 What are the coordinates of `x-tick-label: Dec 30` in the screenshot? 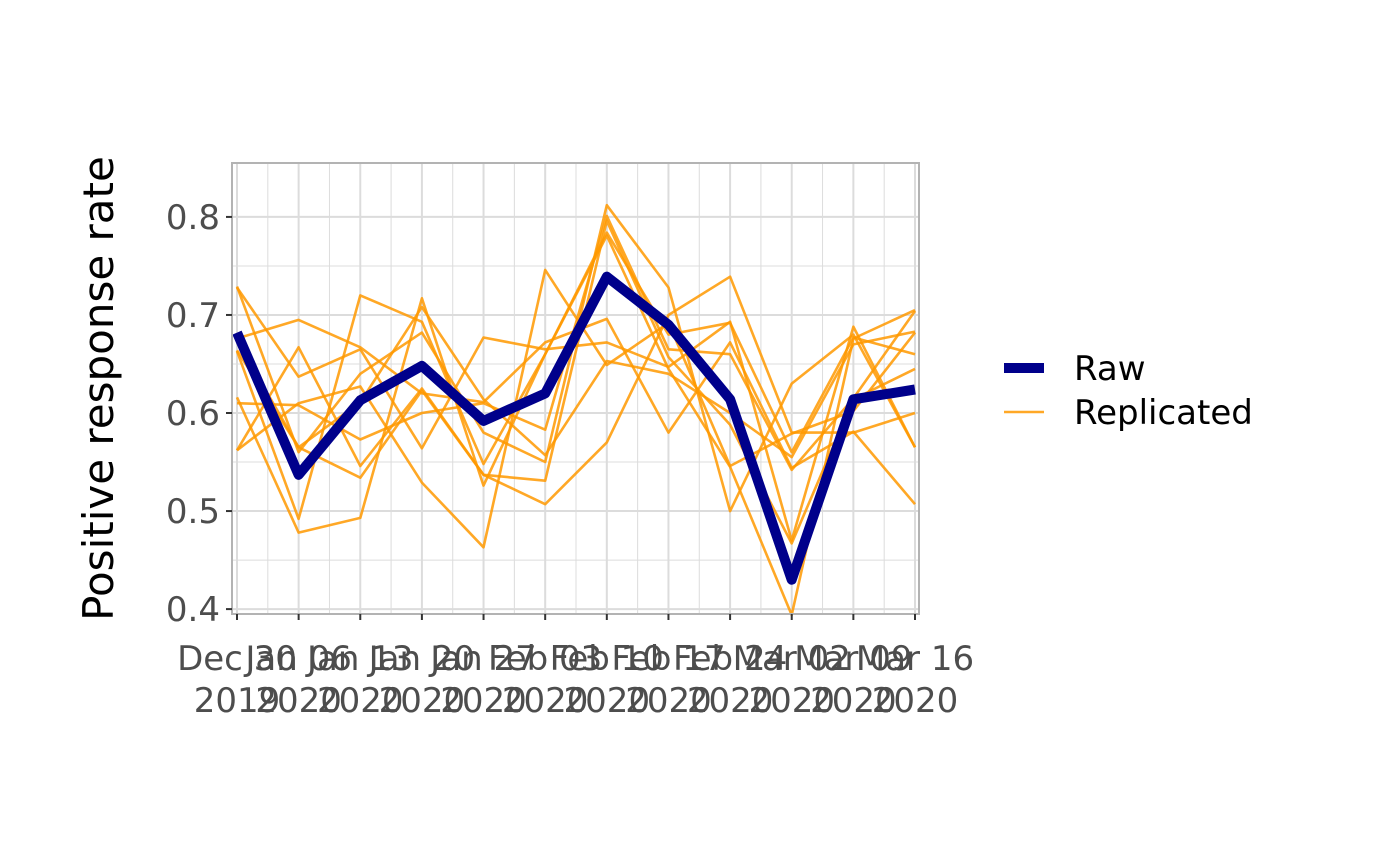 It's located at (237, 659).